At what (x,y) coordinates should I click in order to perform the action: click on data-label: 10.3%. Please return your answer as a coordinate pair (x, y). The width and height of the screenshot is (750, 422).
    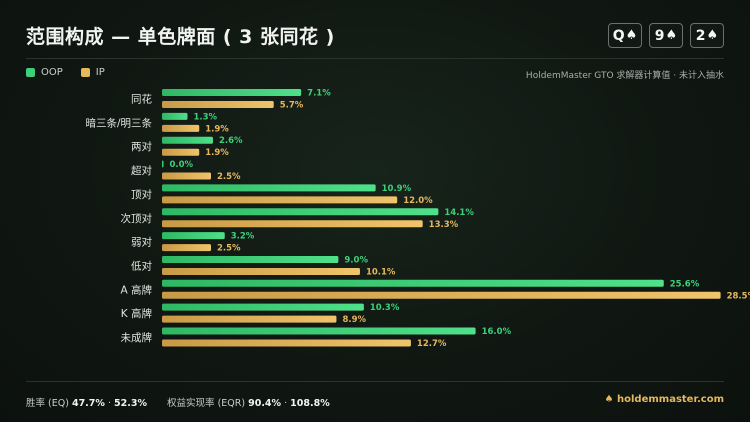
    Looking at the image, I should click on (385, 308).